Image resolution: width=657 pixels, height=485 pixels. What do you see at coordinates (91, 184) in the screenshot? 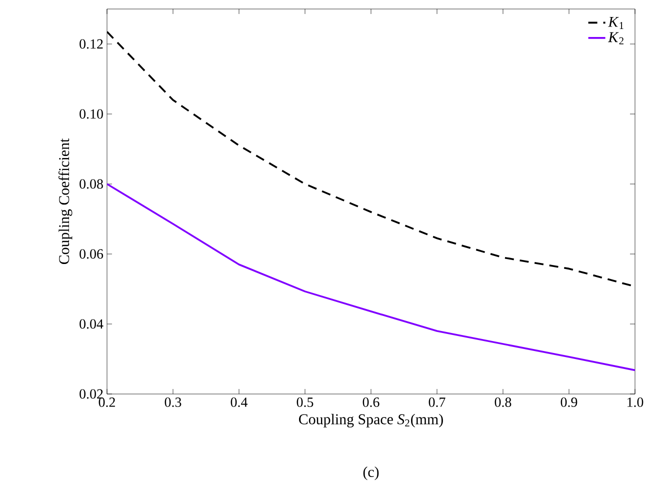
I see `y-tick-label: 0.08` at bounding box center [91, 184].